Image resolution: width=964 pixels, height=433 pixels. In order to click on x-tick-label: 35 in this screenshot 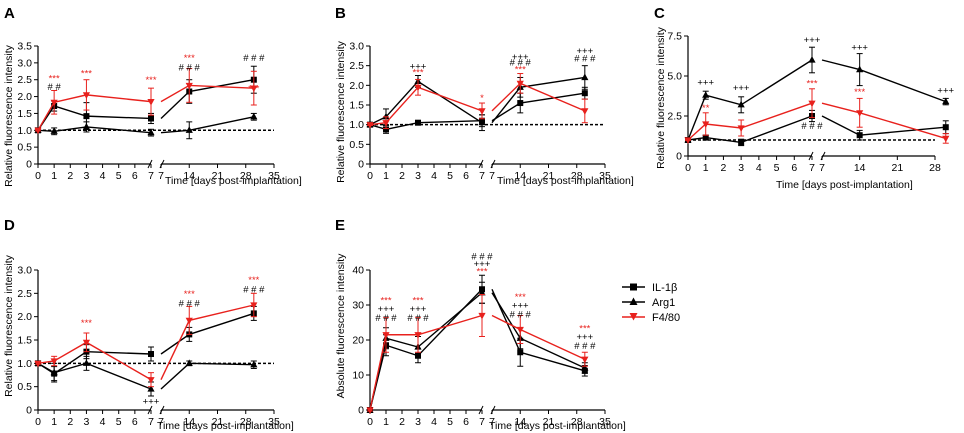, I will do `click(274, 422)`.